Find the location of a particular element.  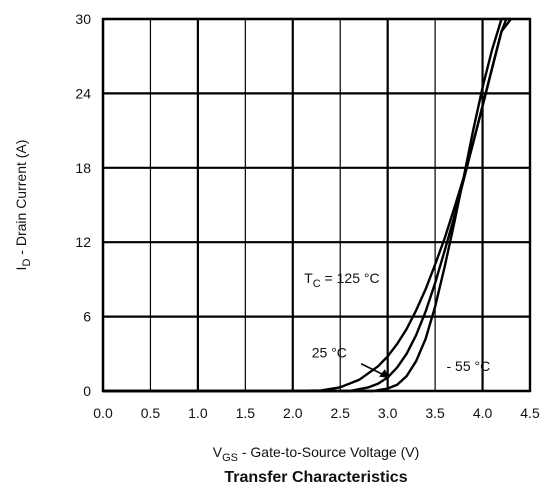

x-tick-label: 4.0 is located at coordinates (483, 413).